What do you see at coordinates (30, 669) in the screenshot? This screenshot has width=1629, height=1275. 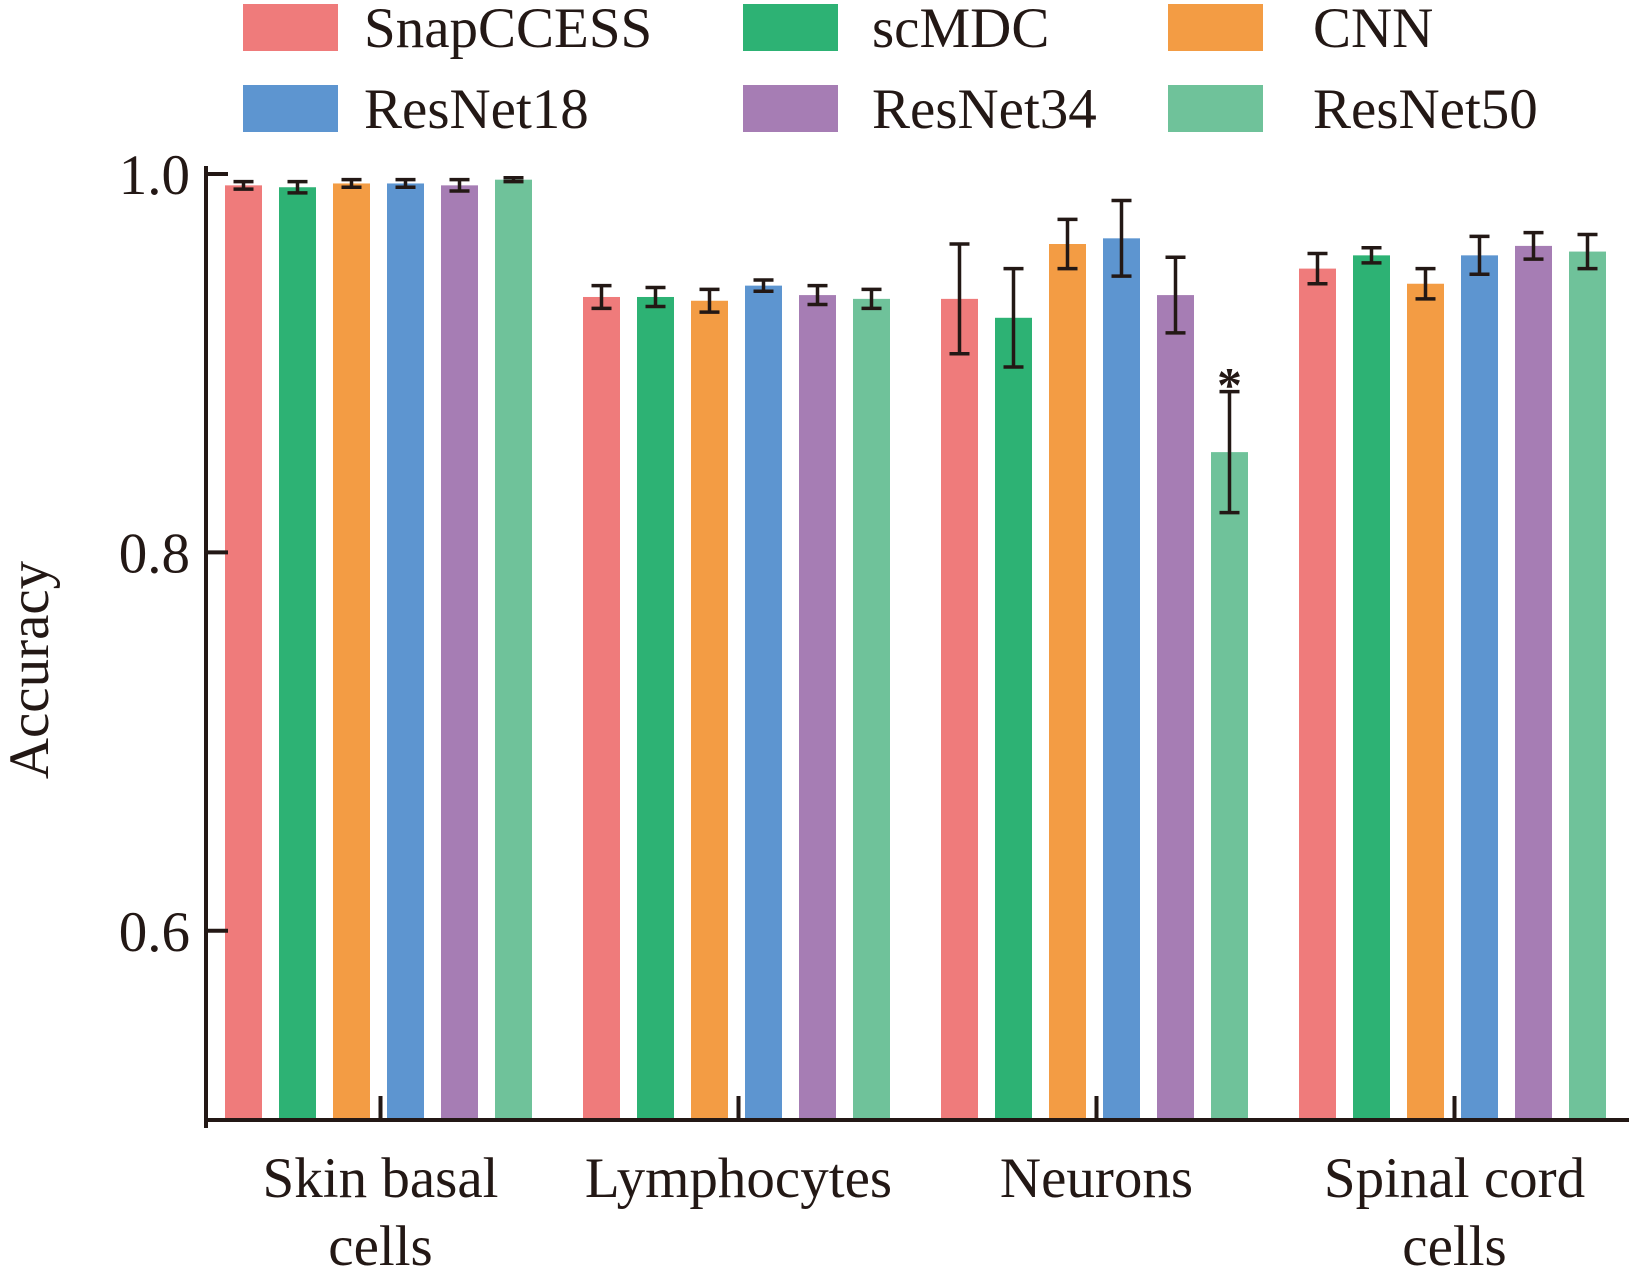 I see `y-axis-label: Accuracy` at bounding box center [30, 669].